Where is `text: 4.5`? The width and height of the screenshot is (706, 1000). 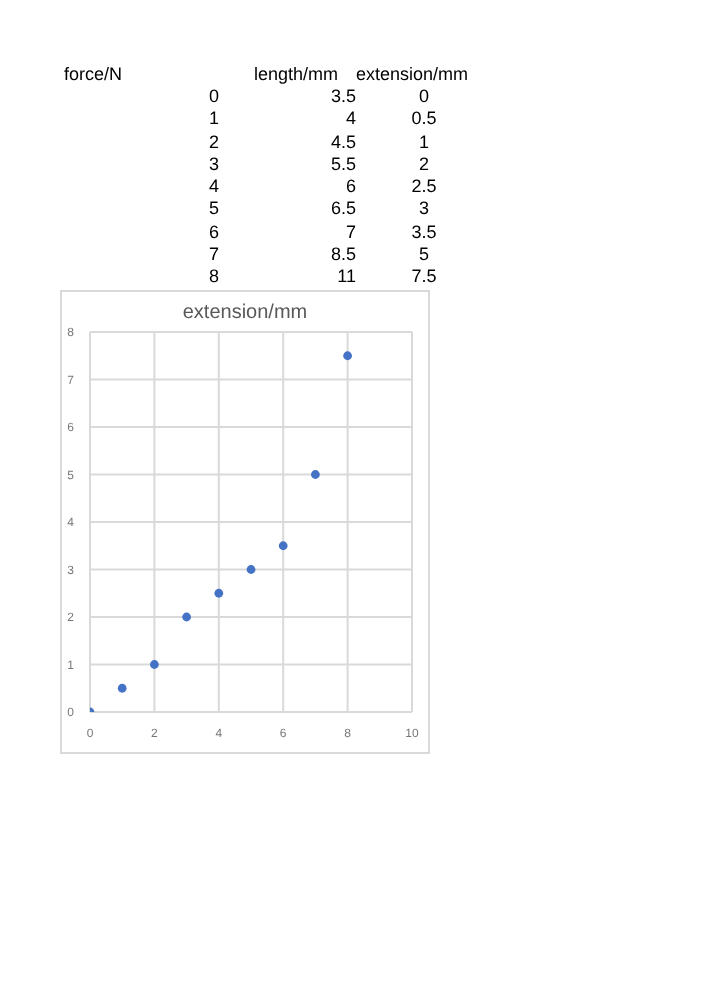
text: 4.5 is located at coordinates (342, 142).